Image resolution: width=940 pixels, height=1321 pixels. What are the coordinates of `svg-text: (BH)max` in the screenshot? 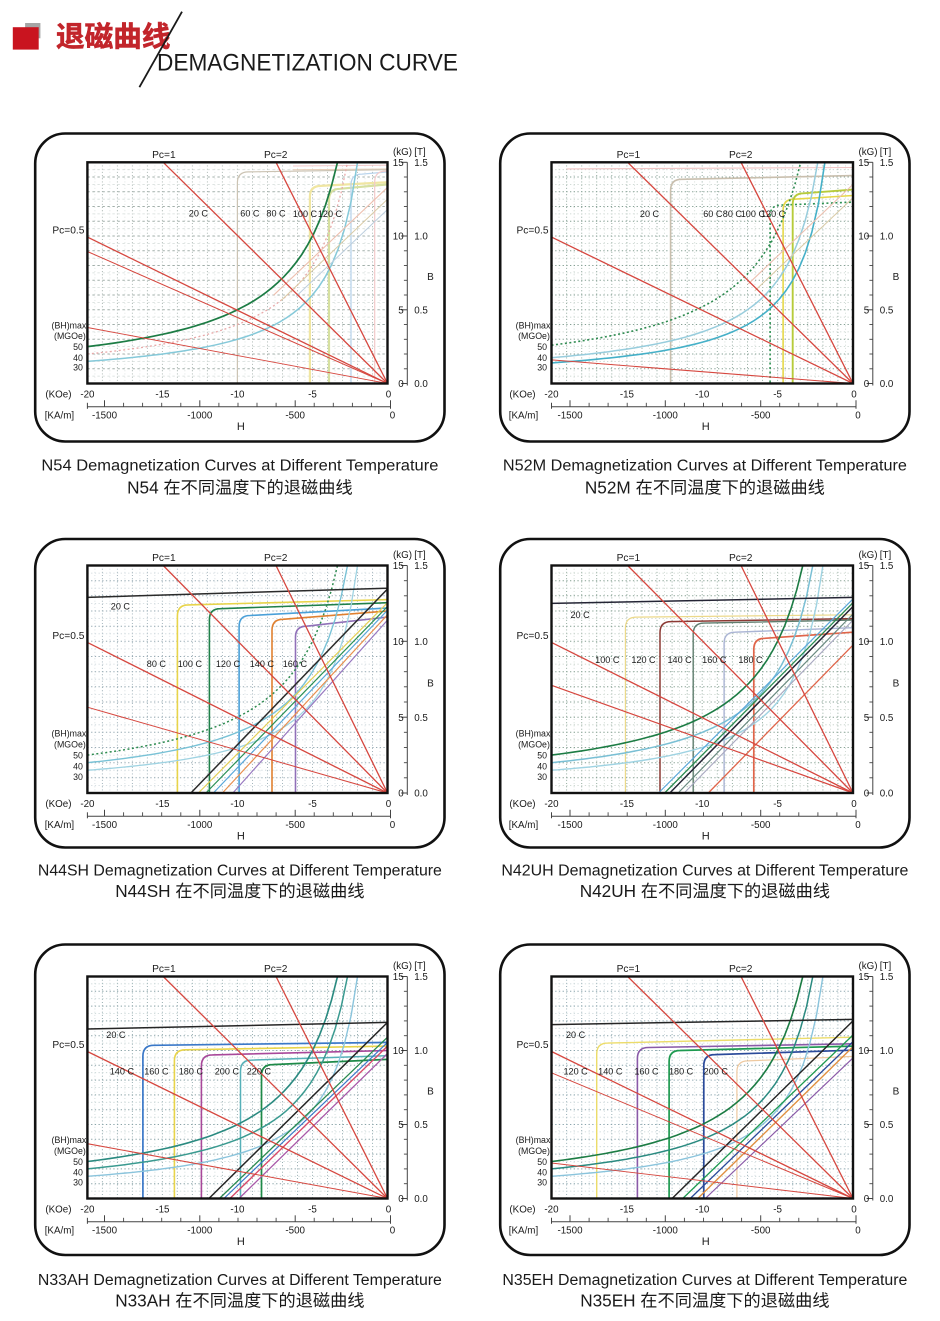 It's located at (69, 733).